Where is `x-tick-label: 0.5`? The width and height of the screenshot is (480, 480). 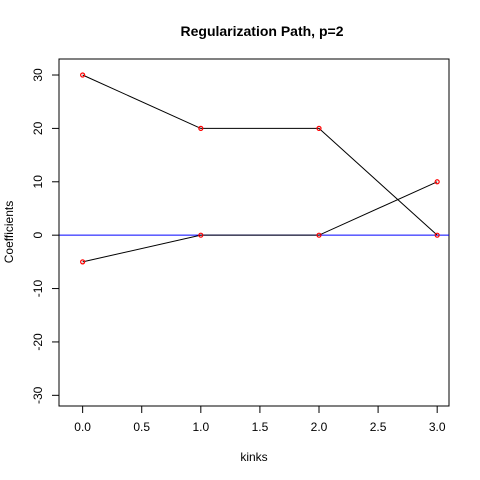
x-tick-label: 0.5 is located at coordinates (141, 427).